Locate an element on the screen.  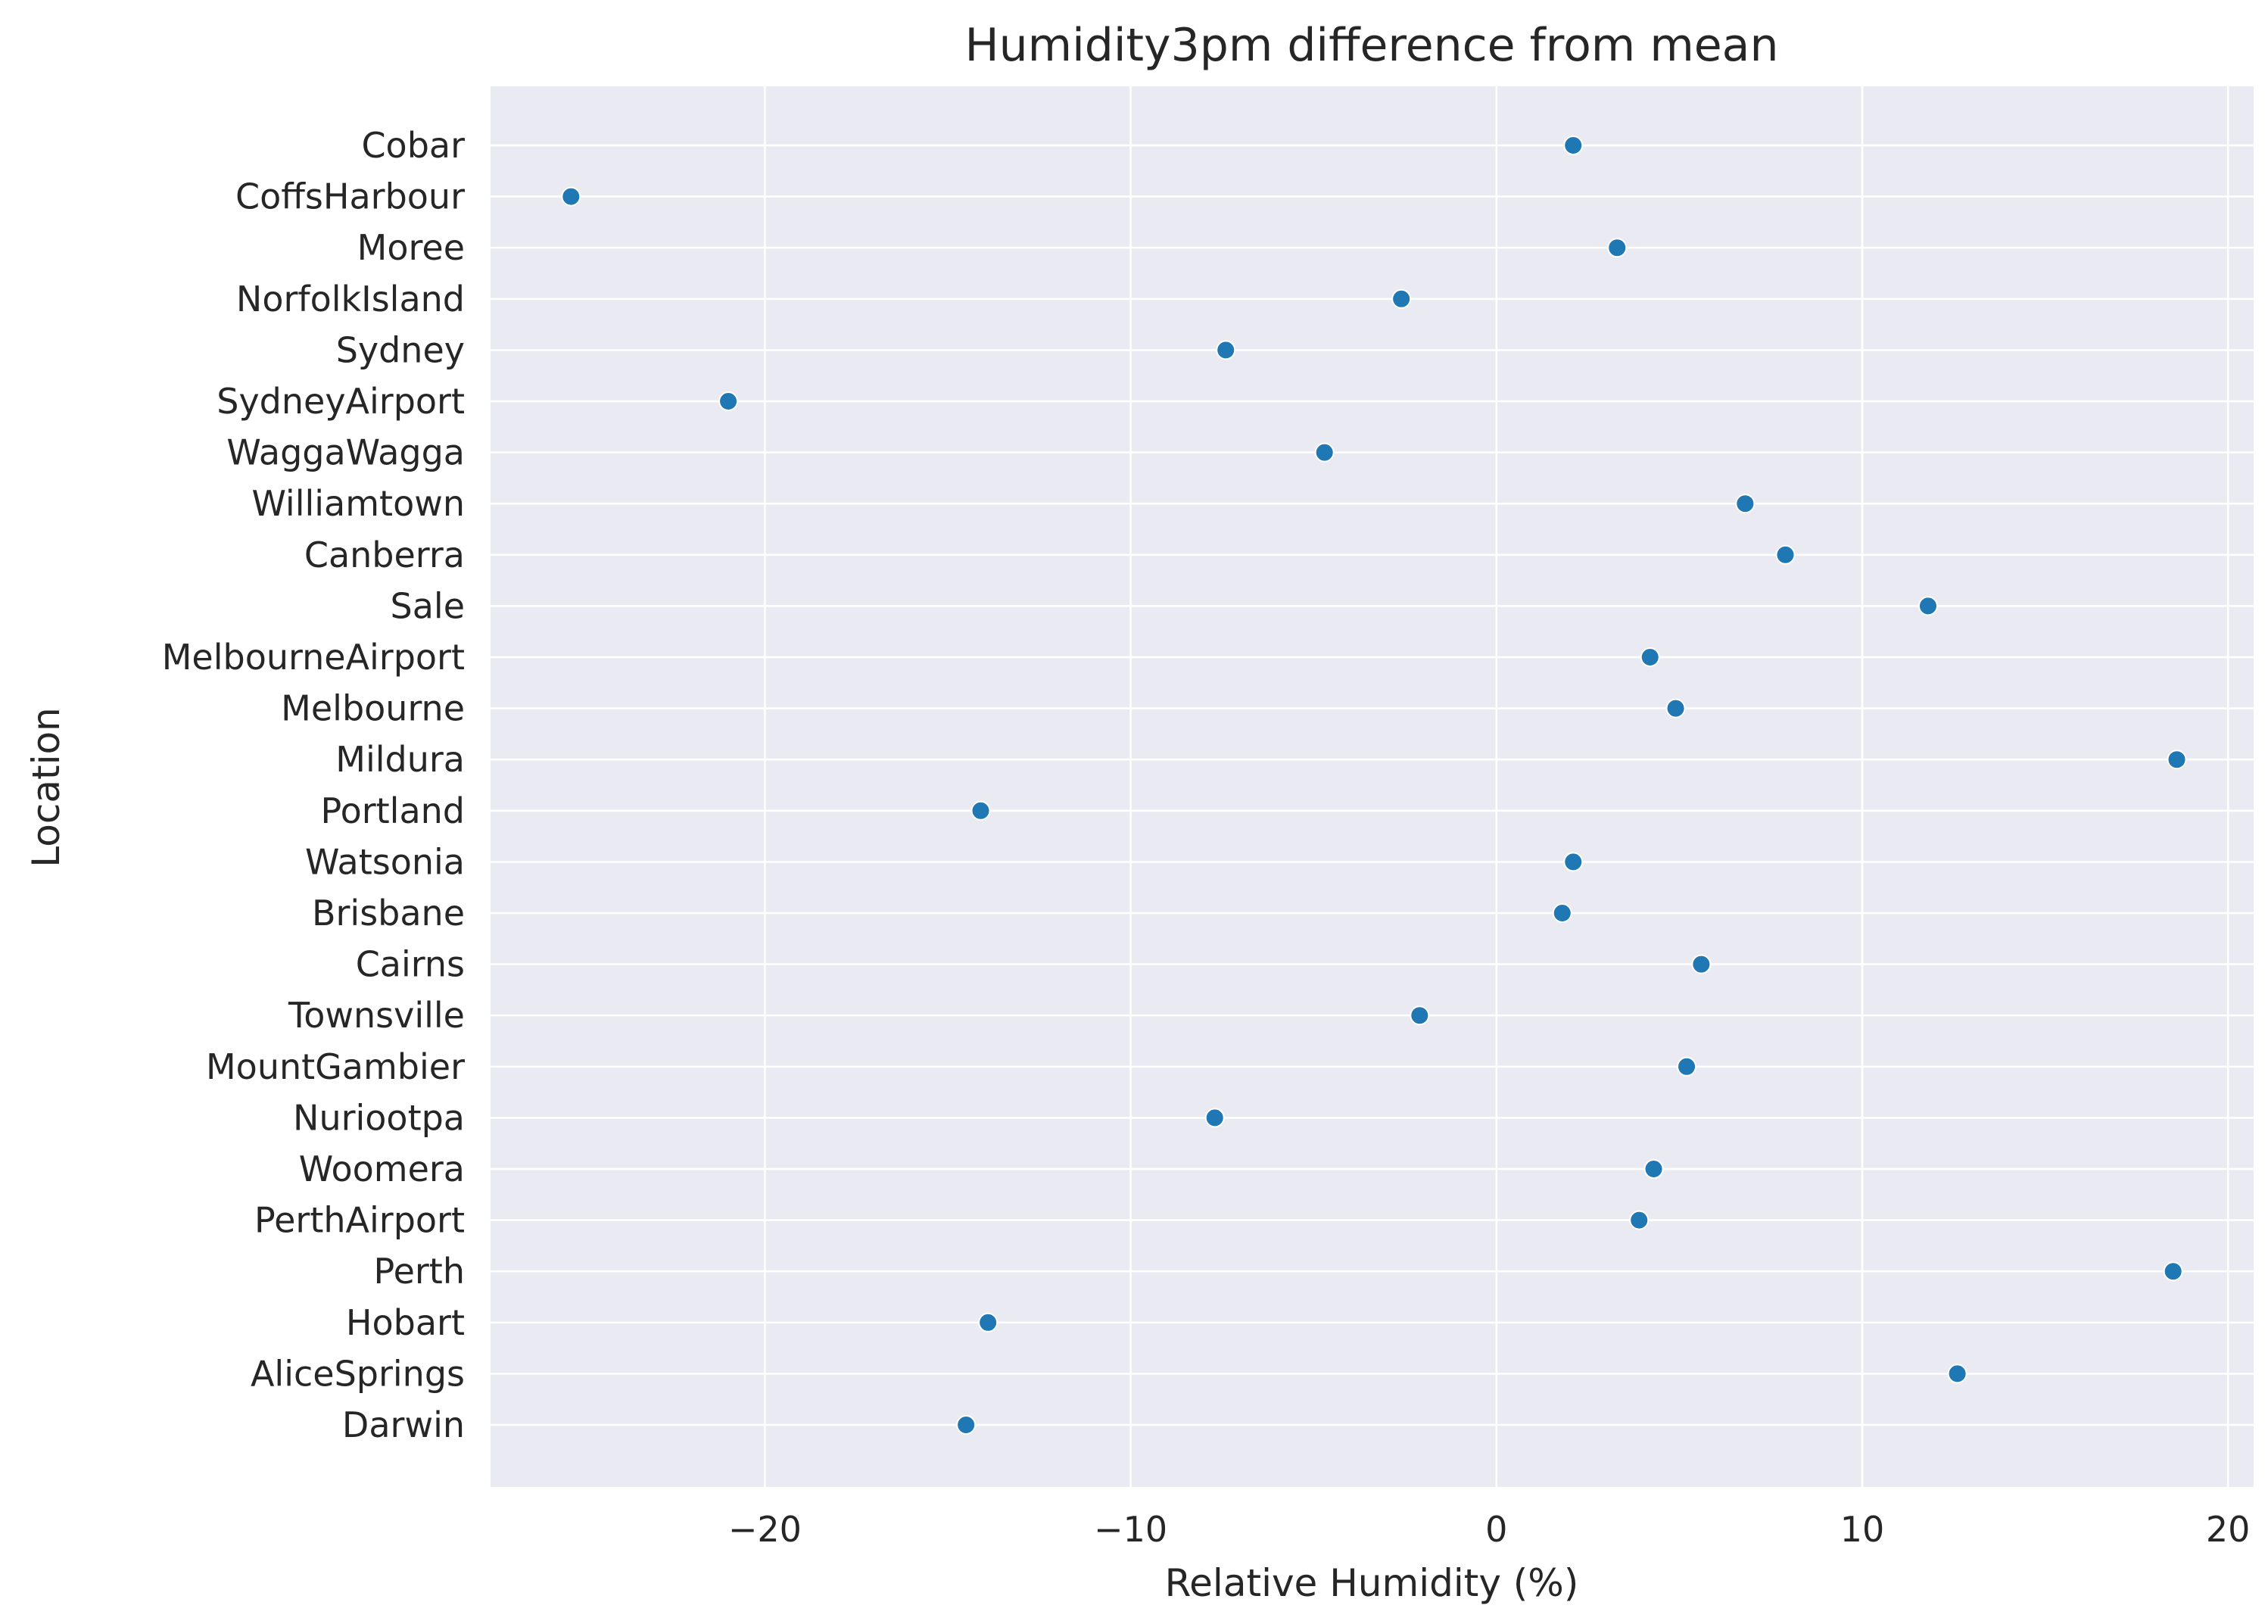
y-tick-label: Nuriootpa is located at coordinates (379, 1117).